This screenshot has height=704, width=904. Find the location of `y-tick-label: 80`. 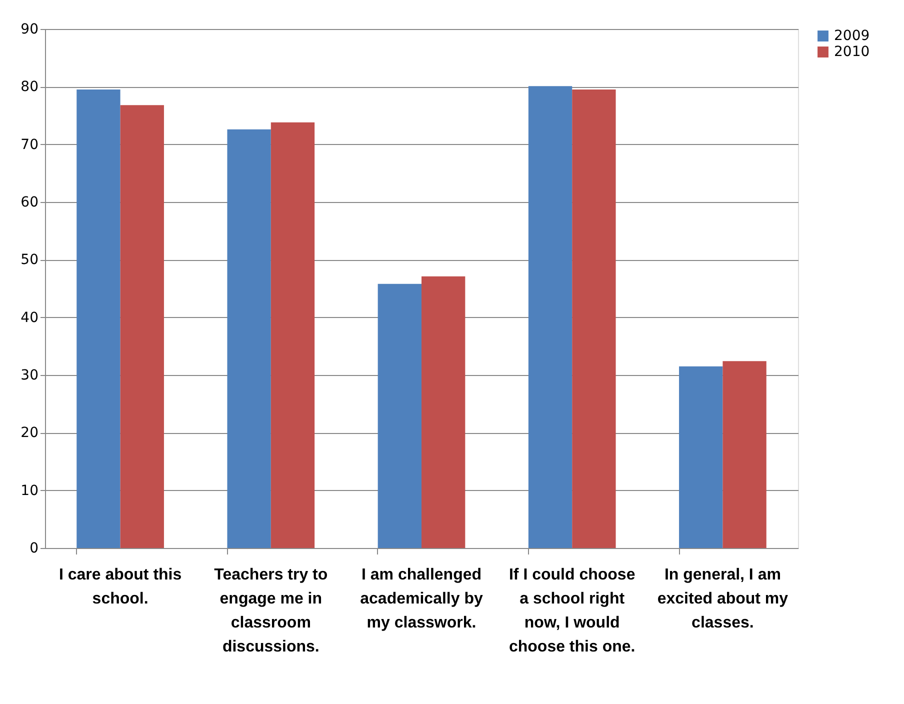

y-tick-label: 80 is located at coordinates (29, 87).